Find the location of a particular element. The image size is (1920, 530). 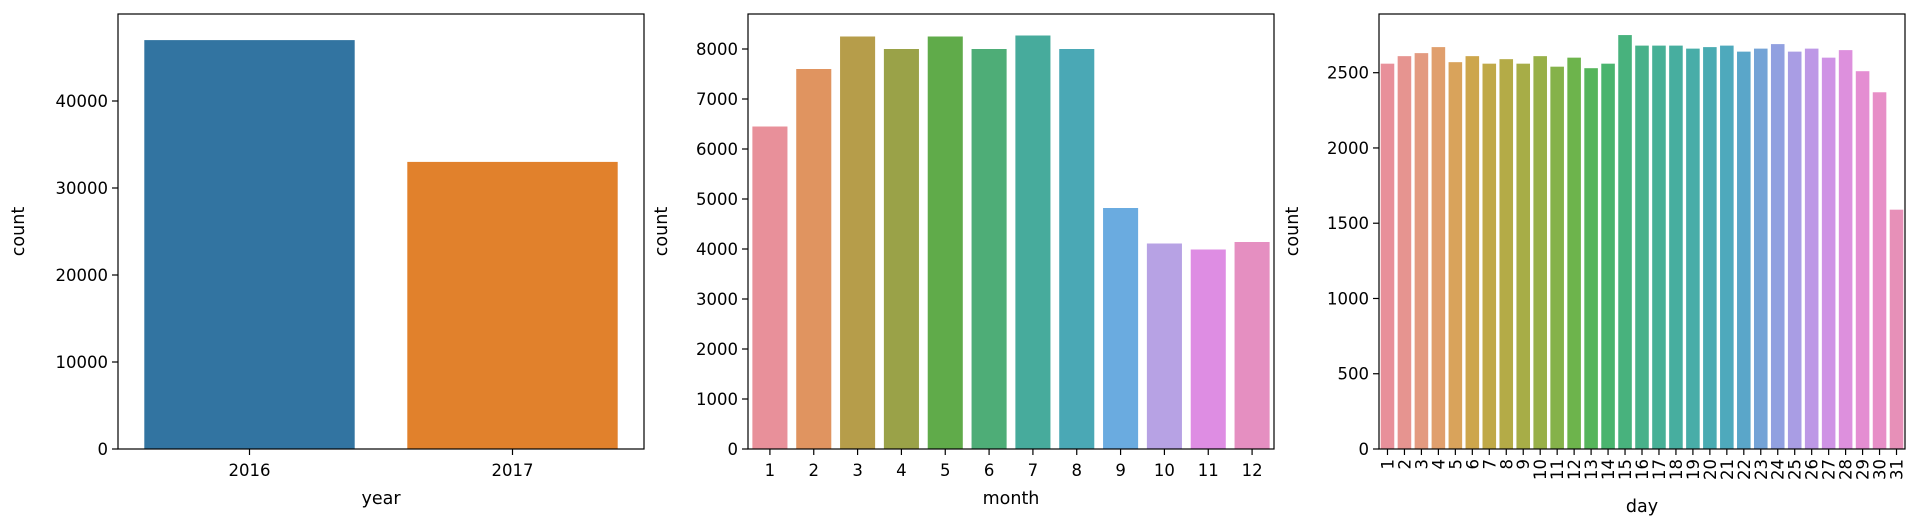

y-tick-label: 20000 is located at coordinates (82, 275).